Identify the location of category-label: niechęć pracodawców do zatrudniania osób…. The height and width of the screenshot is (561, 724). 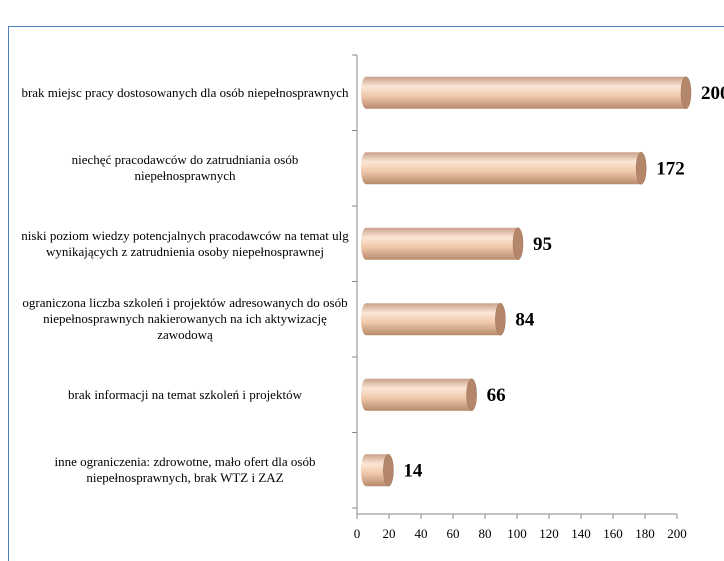
(185, 168).